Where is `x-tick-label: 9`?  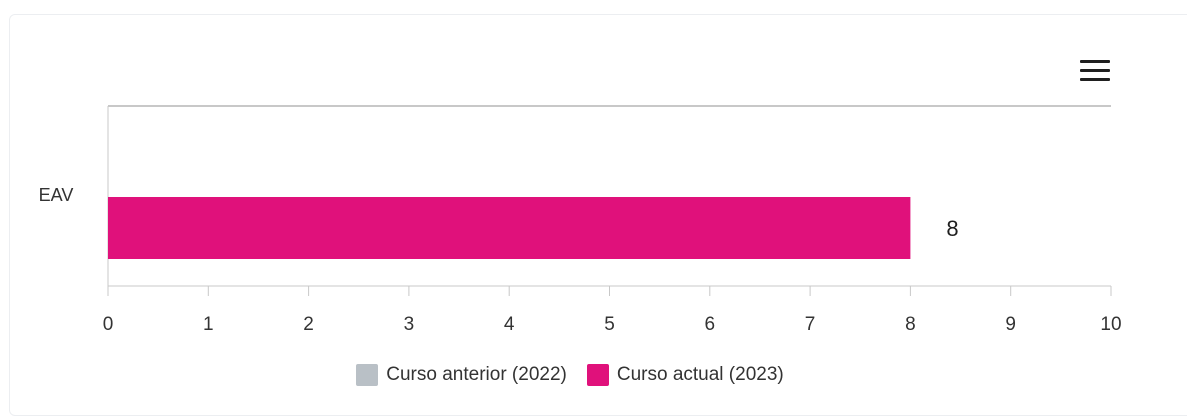 x-tick-label: 9 is located at coordinates (1010, 324).